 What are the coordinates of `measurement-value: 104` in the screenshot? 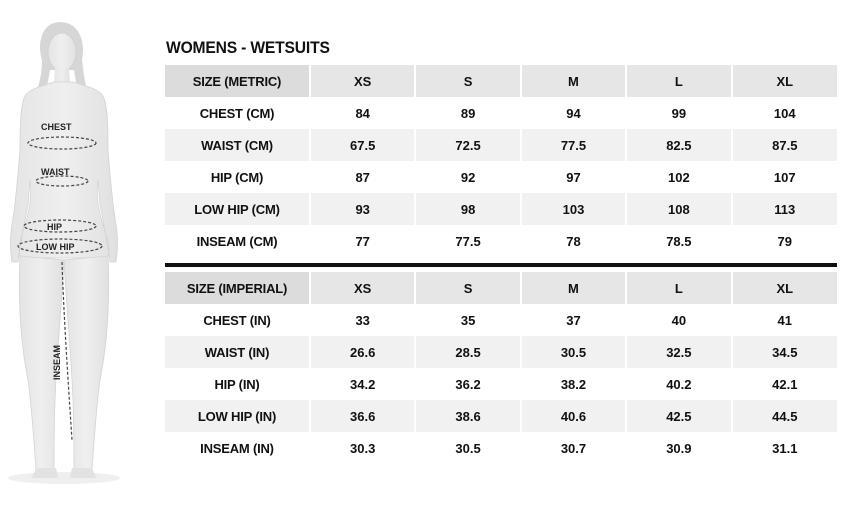 It's located at (783, 113).